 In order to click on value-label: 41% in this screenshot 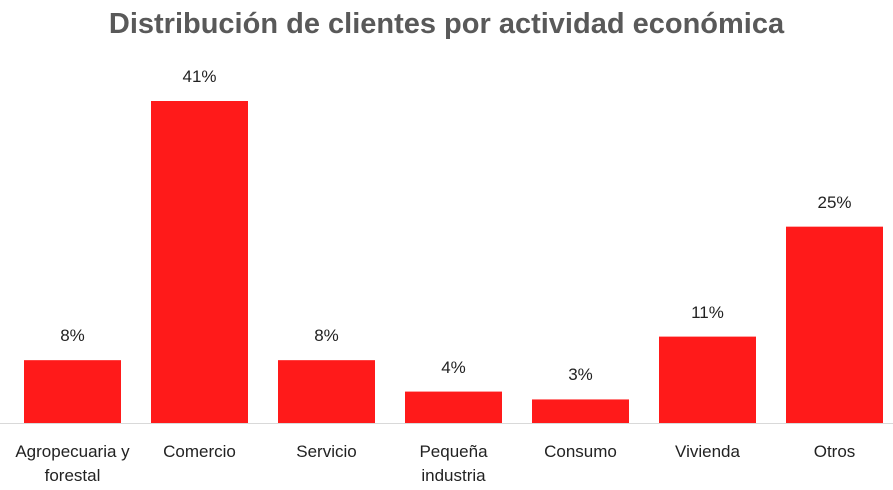, I will do `click(199, 76)`.